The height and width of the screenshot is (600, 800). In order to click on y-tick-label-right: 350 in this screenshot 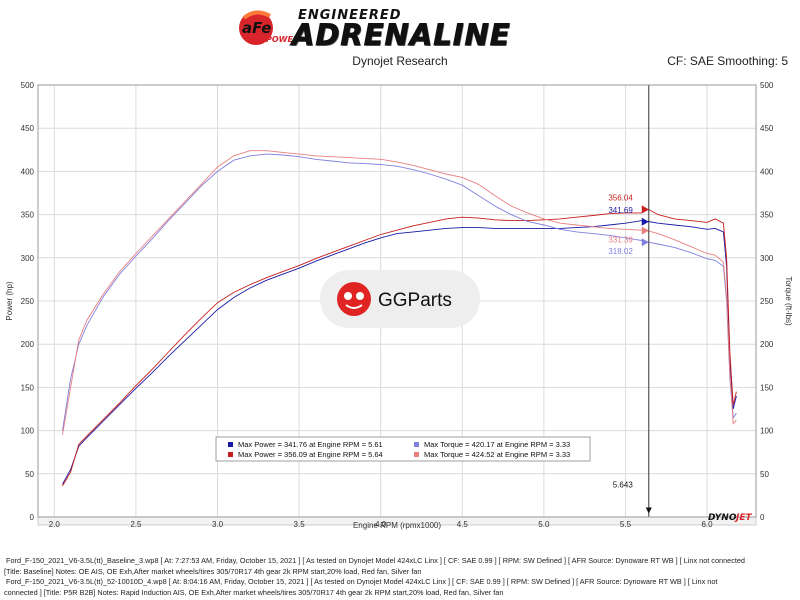, I will do `click(767, 215)`.